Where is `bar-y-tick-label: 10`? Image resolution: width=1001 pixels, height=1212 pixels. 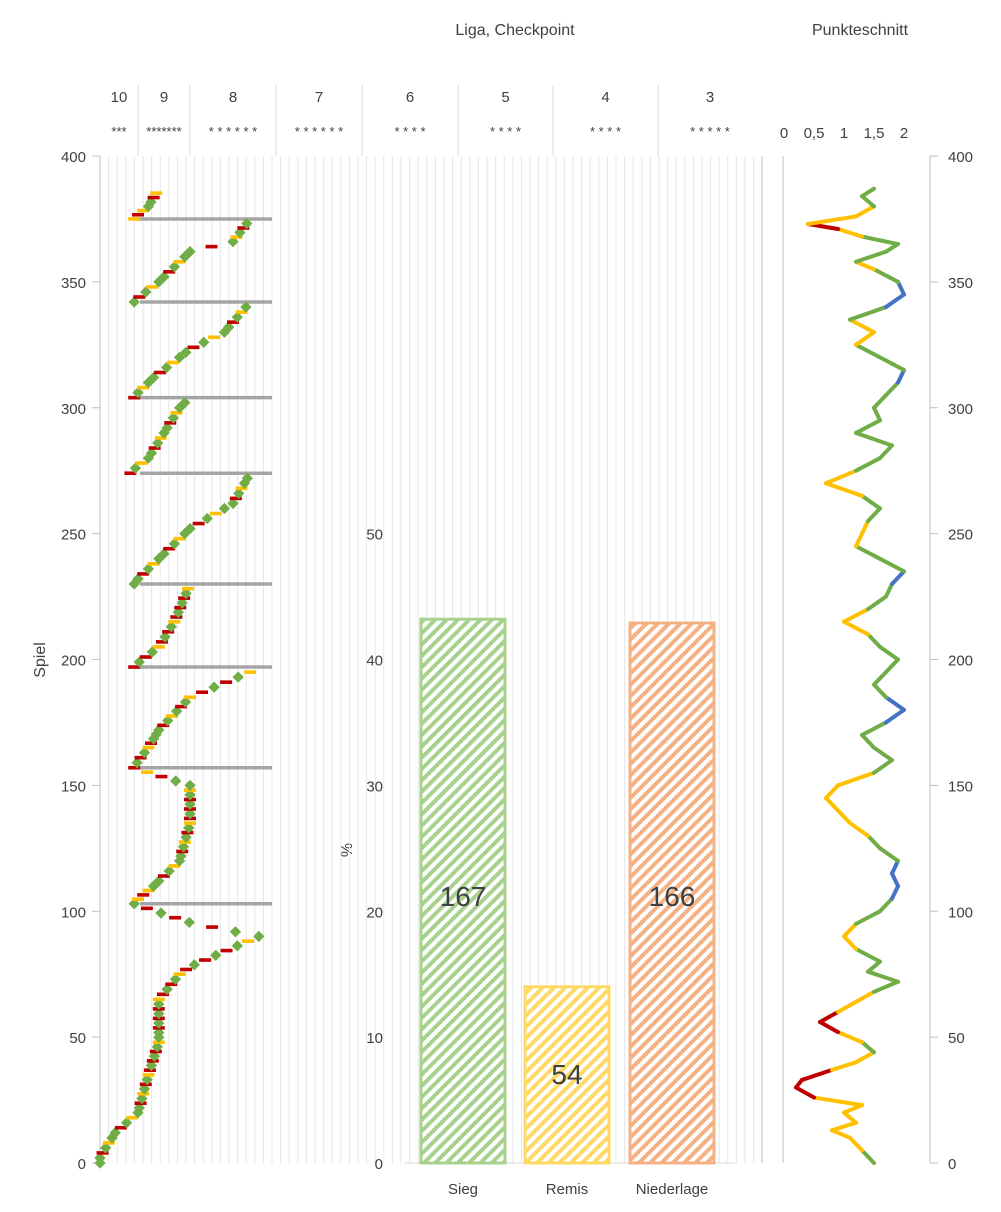 bar-y-tick-label: 10 is located at coordinates (374, 1038).